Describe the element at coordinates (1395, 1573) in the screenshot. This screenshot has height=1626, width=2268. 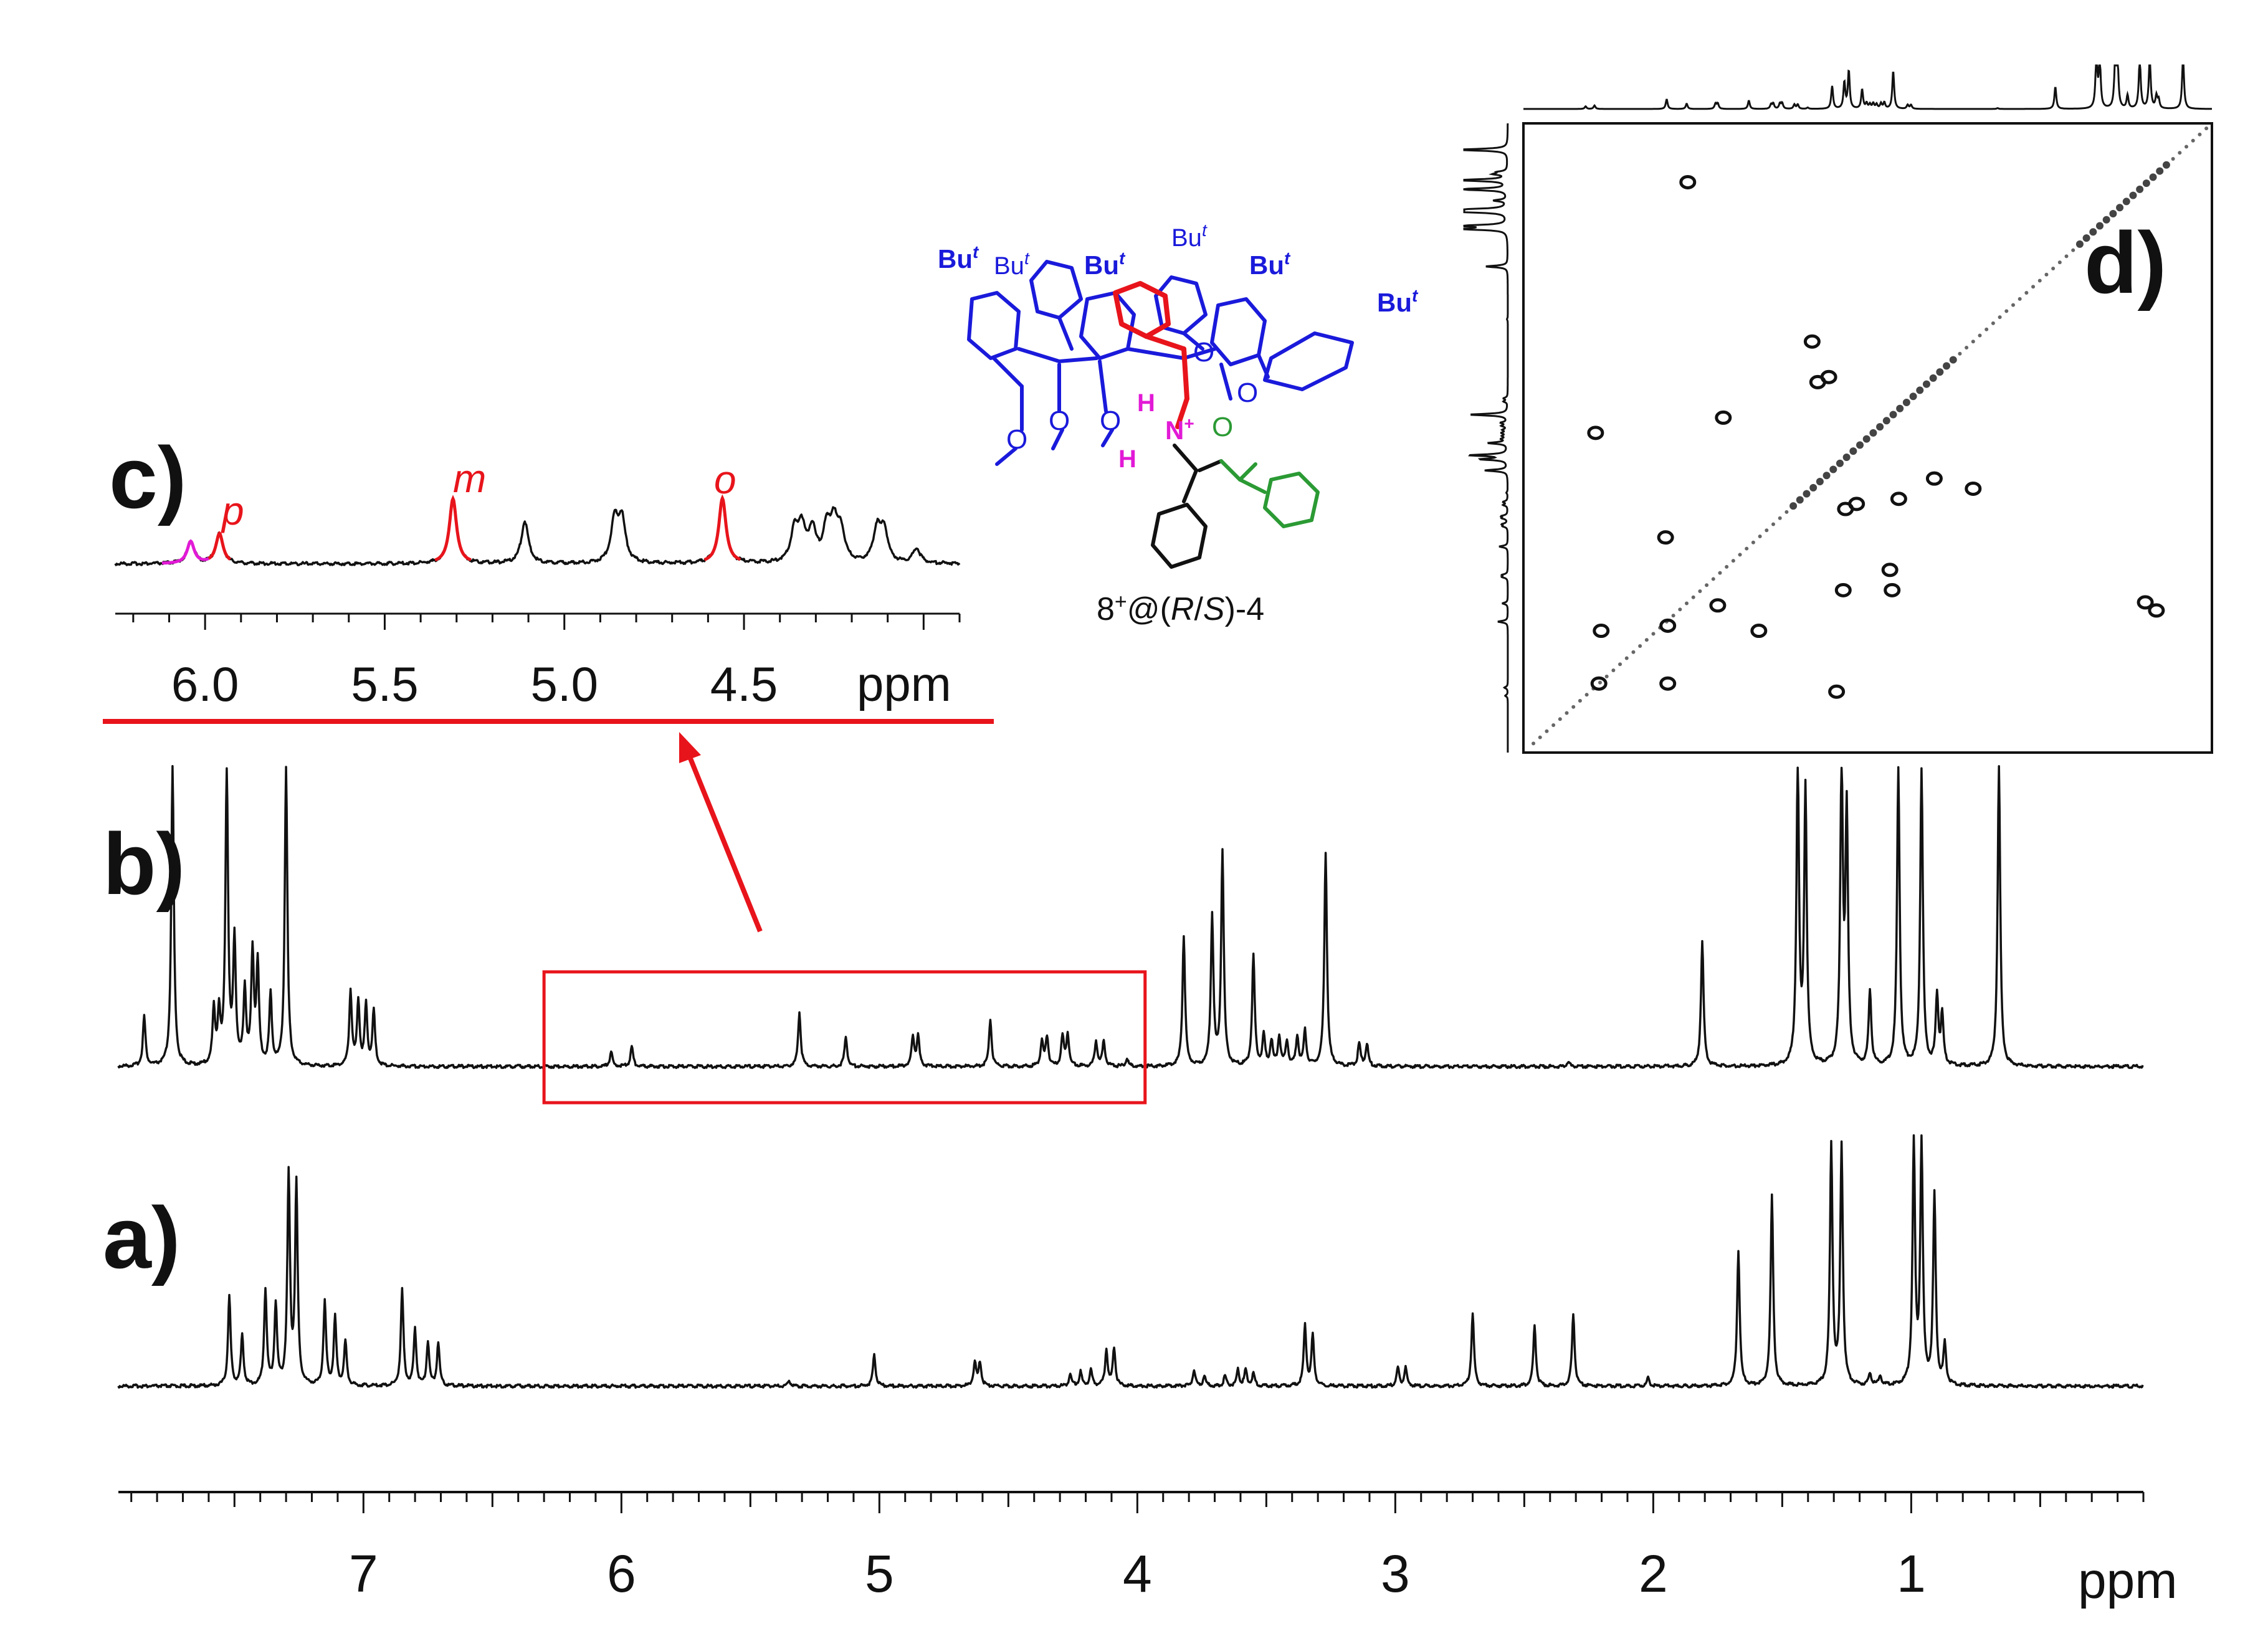
I see `main-axis-tick-label: 3` at that location.